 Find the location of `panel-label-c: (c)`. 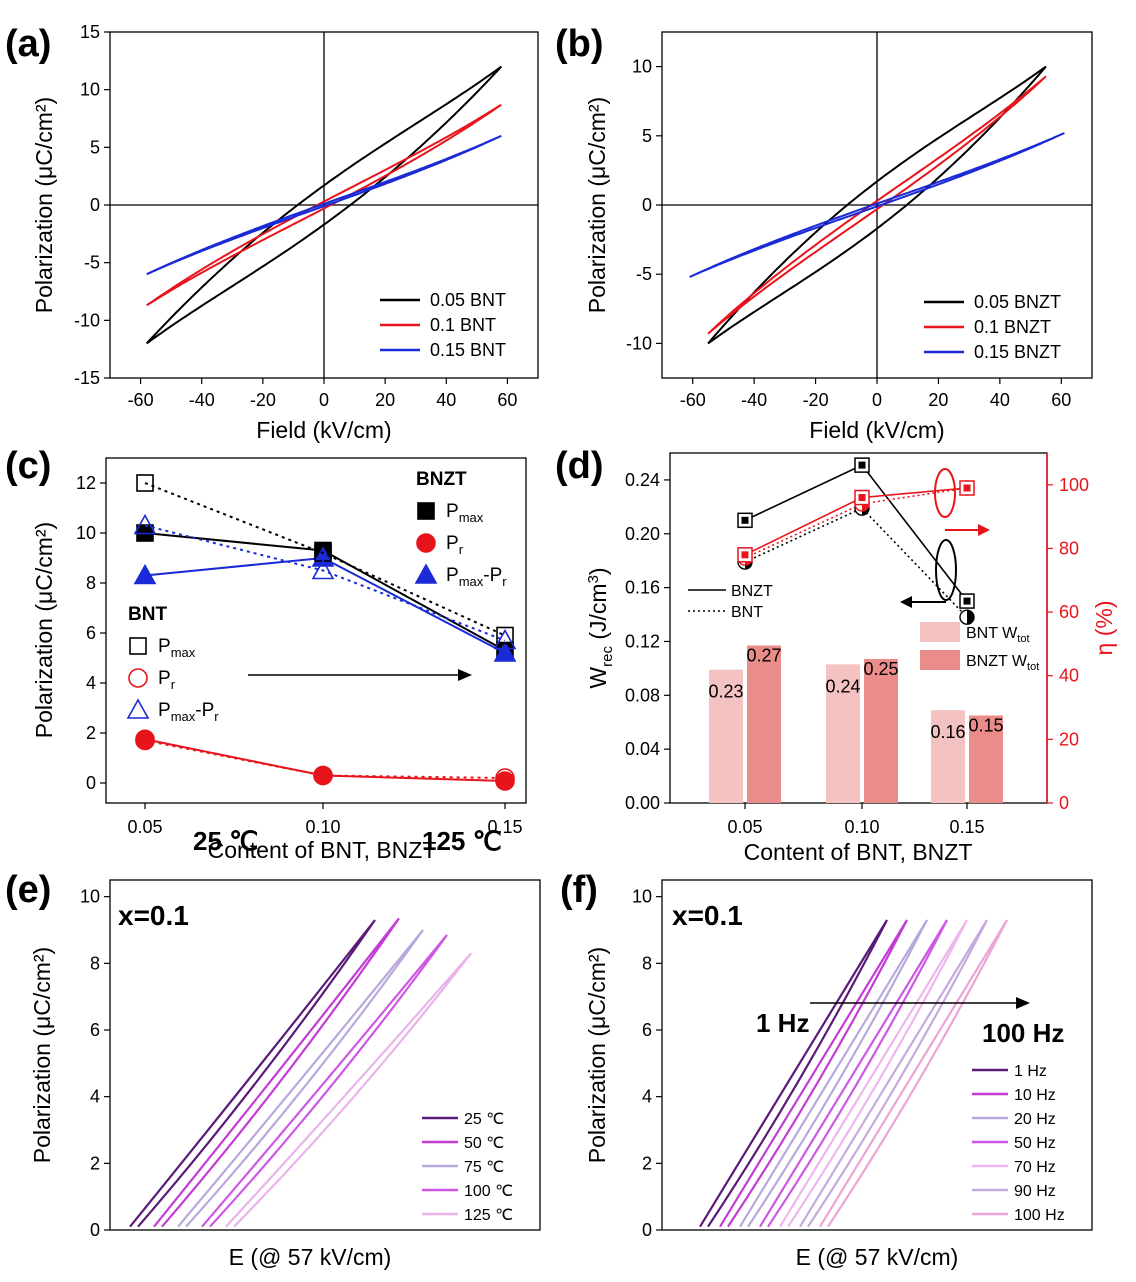

panel-label-c: (c) is located at coordinates (28, 466).